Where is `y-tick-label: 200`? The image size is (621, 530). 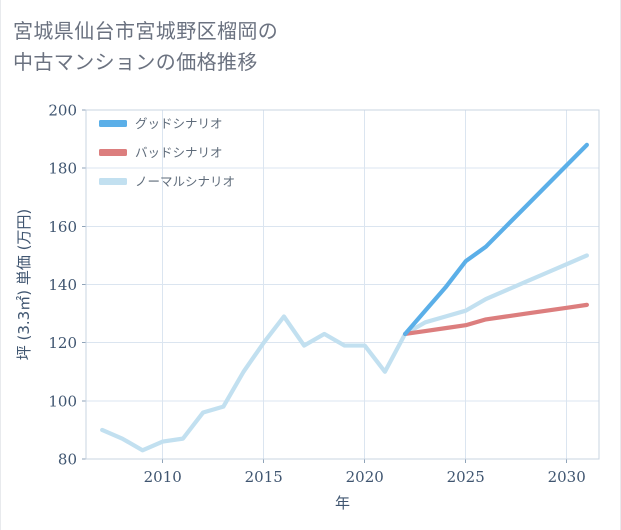 y-tick-label: 200 is located at coordinates (62, 111).